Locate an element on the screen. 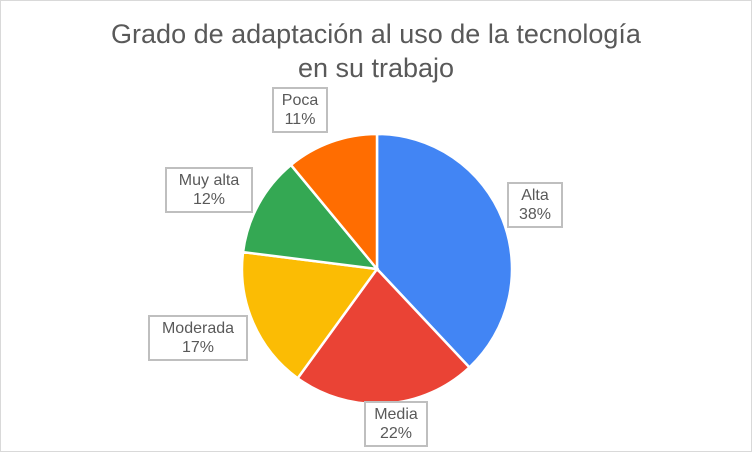  data-label-poca: Poca 11% is located at coordinates (300, 110).